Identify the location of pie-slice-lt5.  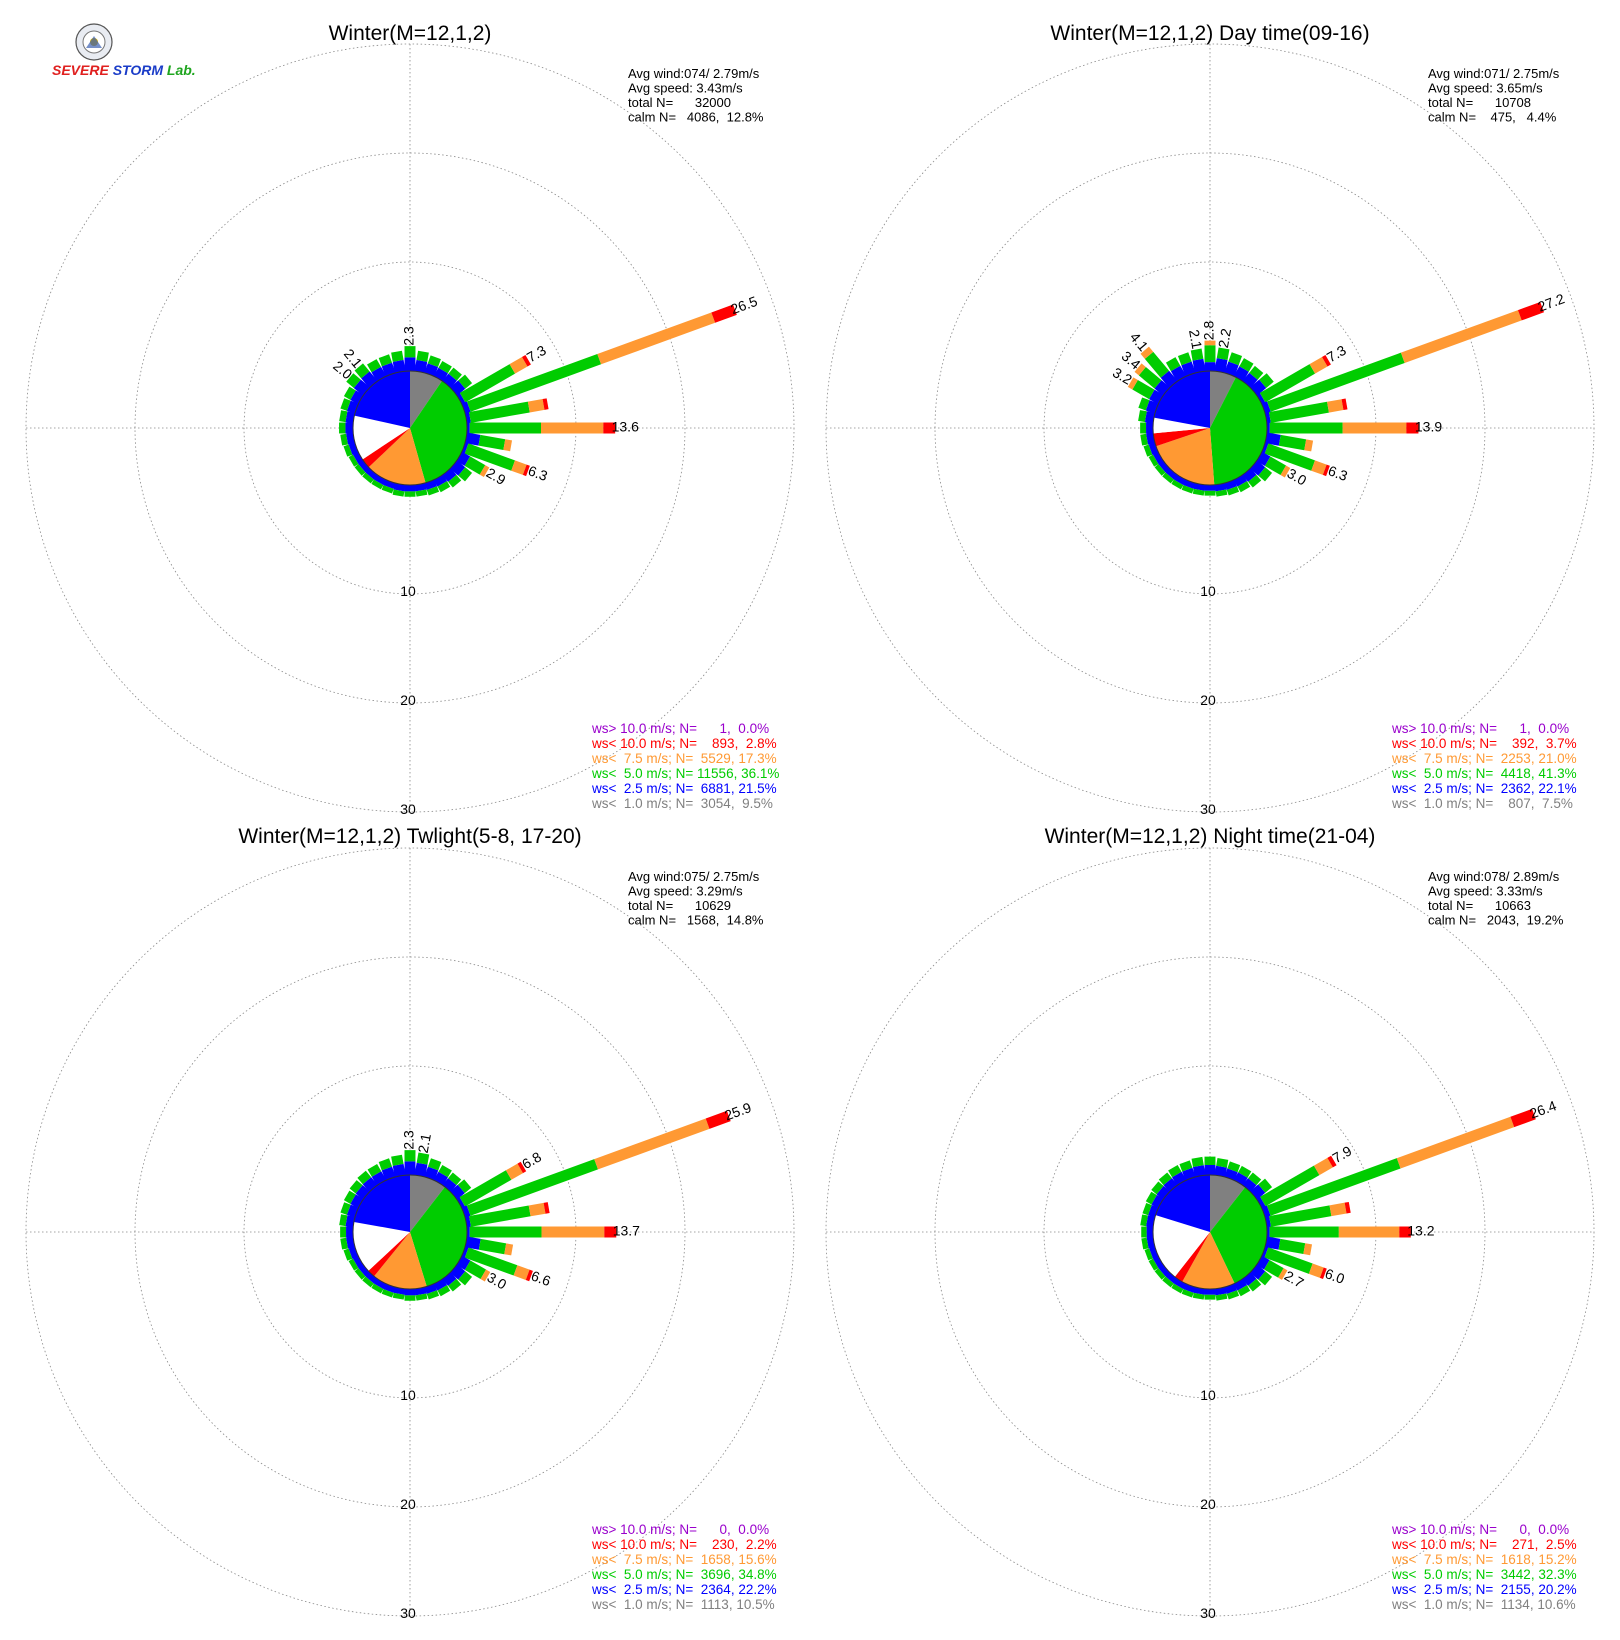
(438, 431).